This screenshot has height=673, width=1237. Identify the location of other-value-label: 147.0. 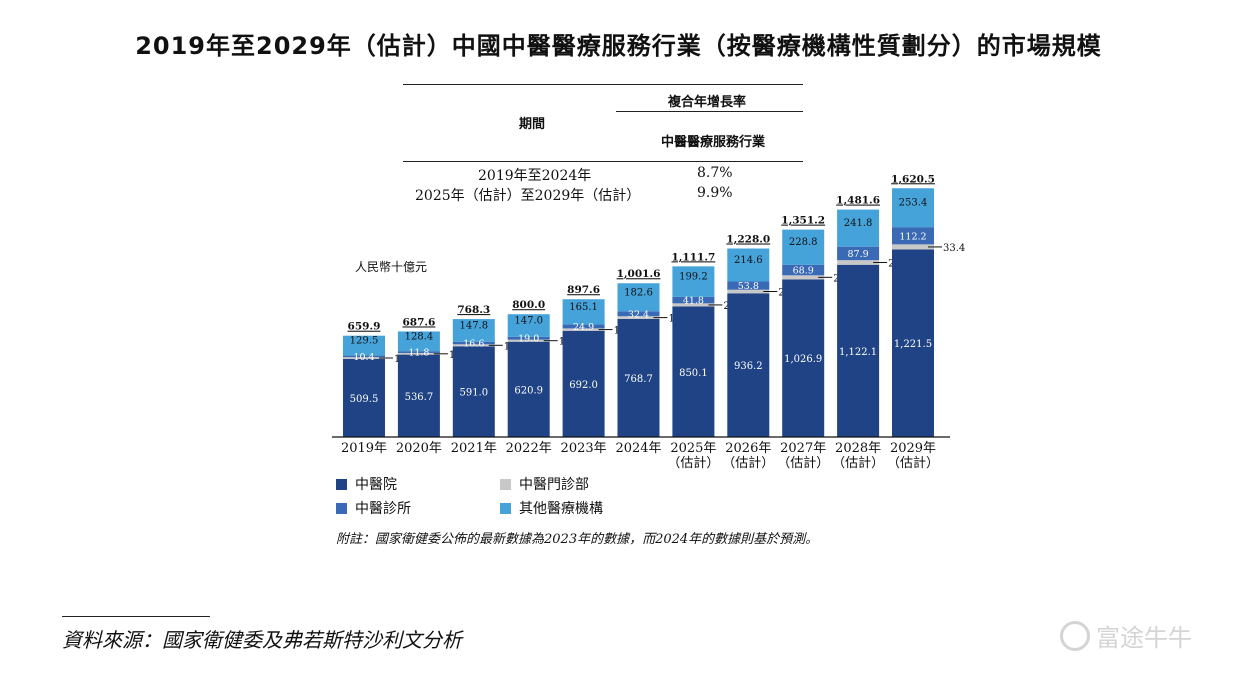
(528, 320).